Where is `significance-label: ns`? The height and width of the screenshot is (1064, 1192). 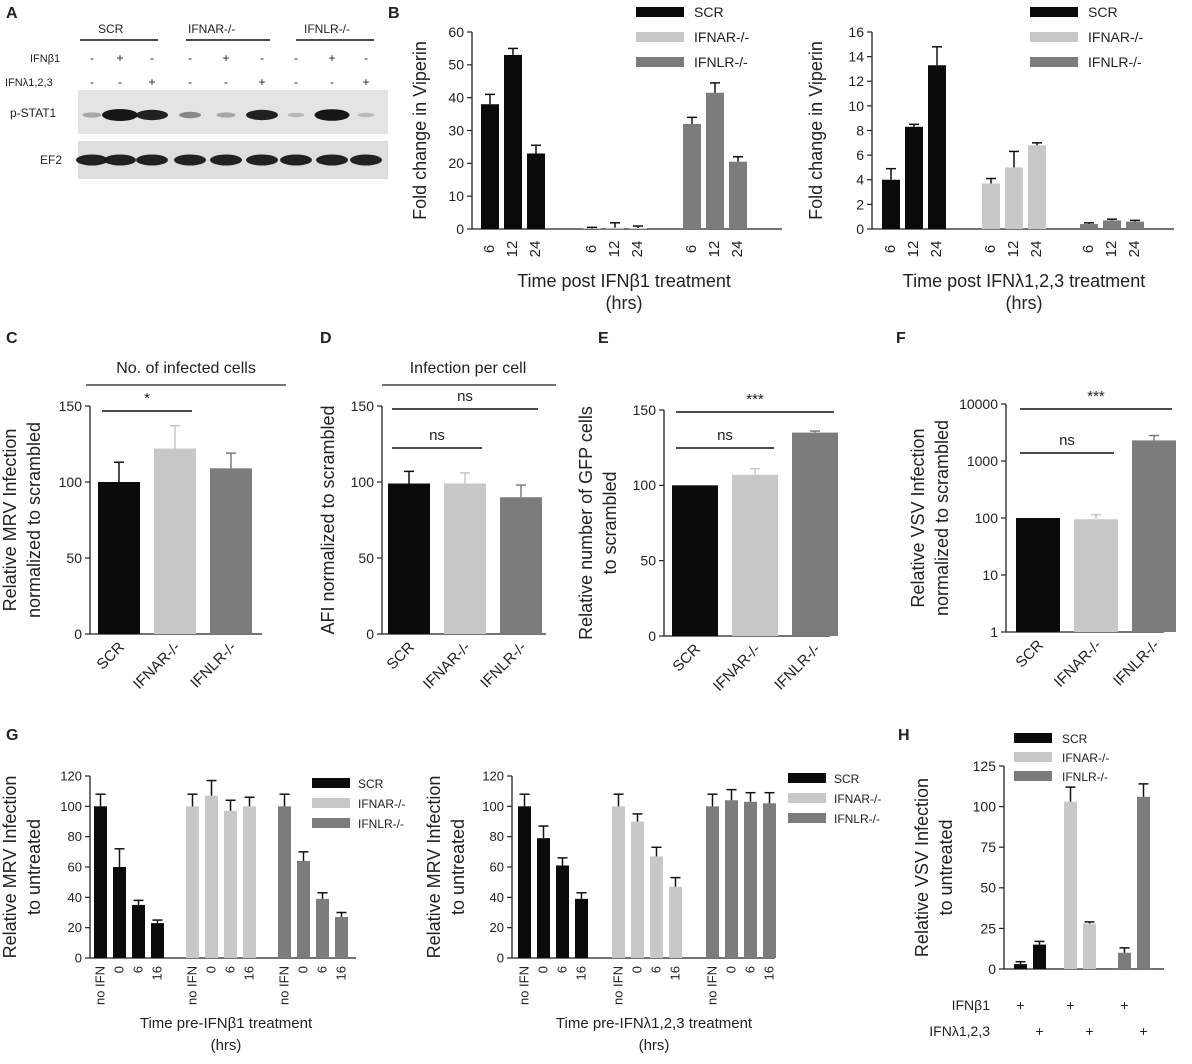 significance-label: ns is located at coordinates (465, 396).